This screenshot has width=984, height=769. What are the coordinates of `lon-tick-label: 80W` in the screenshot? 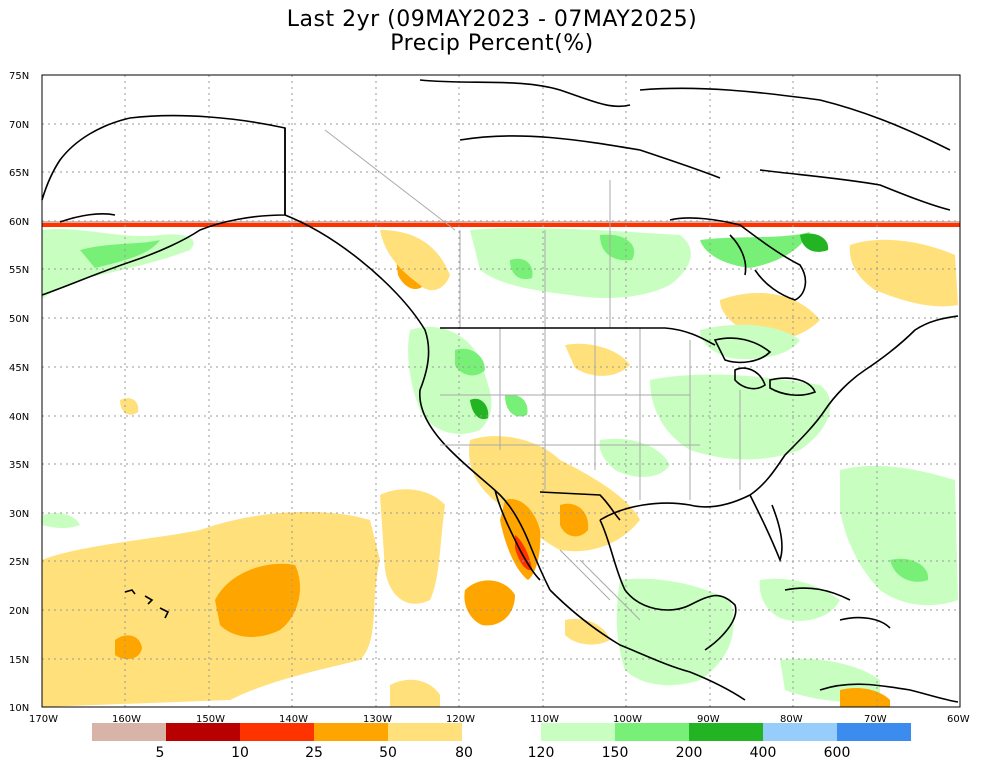 It's located at (791, 719).